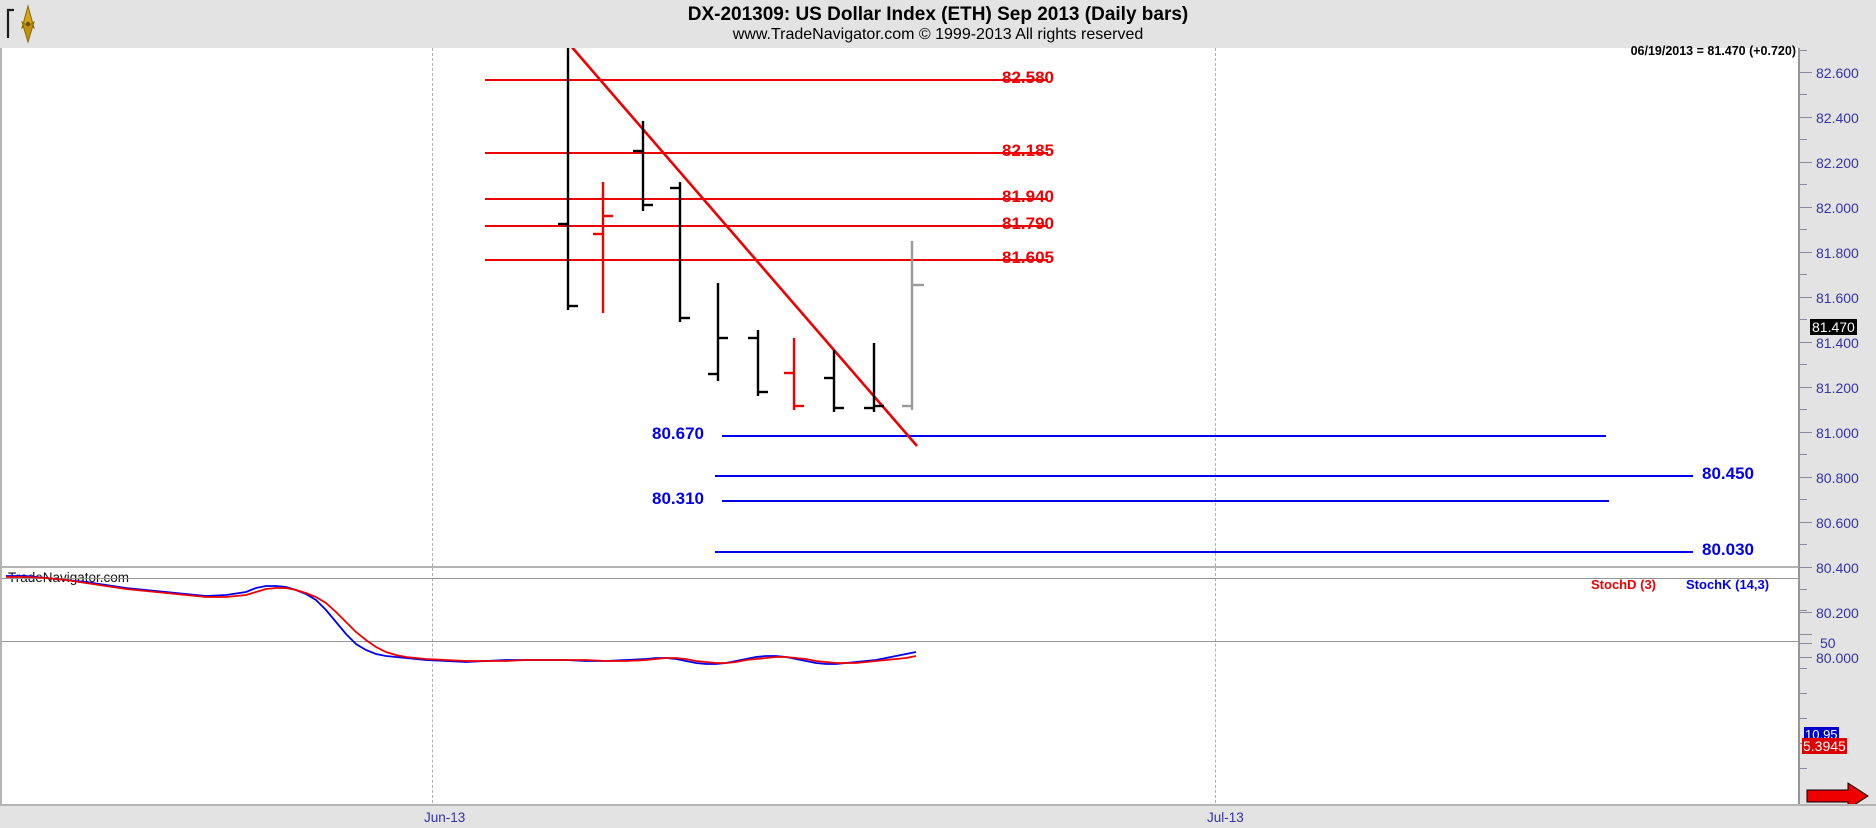 The image size is (1876, 828). What do you see at coordinates (26, 24) in the screenshot?
I see `trade-navigator-logo-icon` at bounding box center [26, 24].